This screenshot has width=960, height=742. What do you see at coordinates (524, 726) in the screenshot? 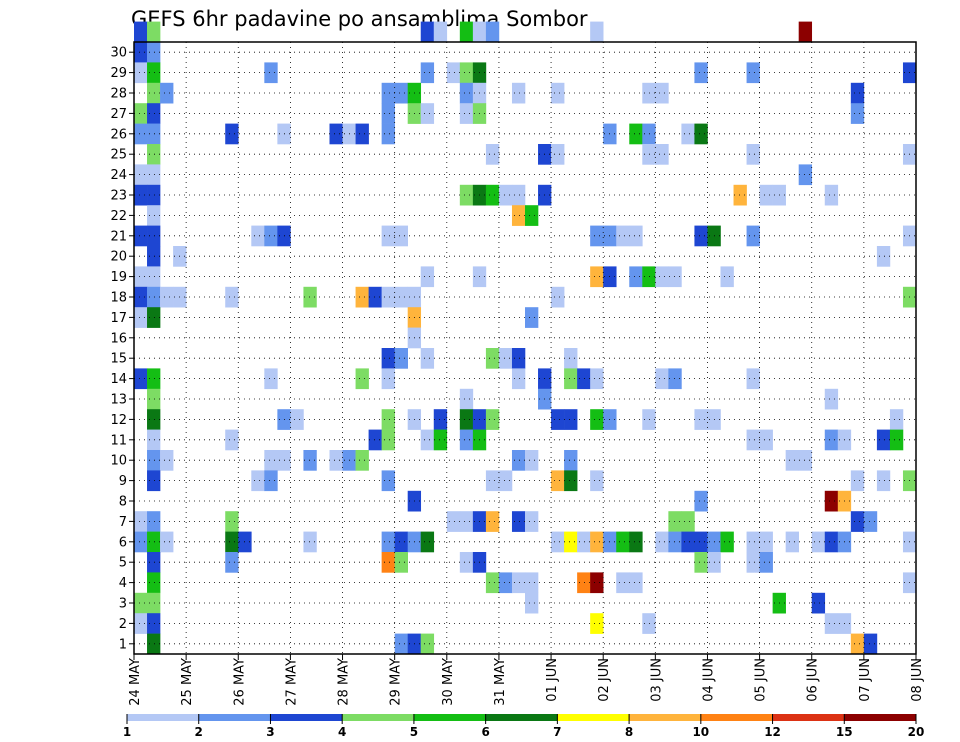
I see `colorbar: 1 2 3 4 5 6 7 8 10 12 15 20` at bounding box center [524, 726].